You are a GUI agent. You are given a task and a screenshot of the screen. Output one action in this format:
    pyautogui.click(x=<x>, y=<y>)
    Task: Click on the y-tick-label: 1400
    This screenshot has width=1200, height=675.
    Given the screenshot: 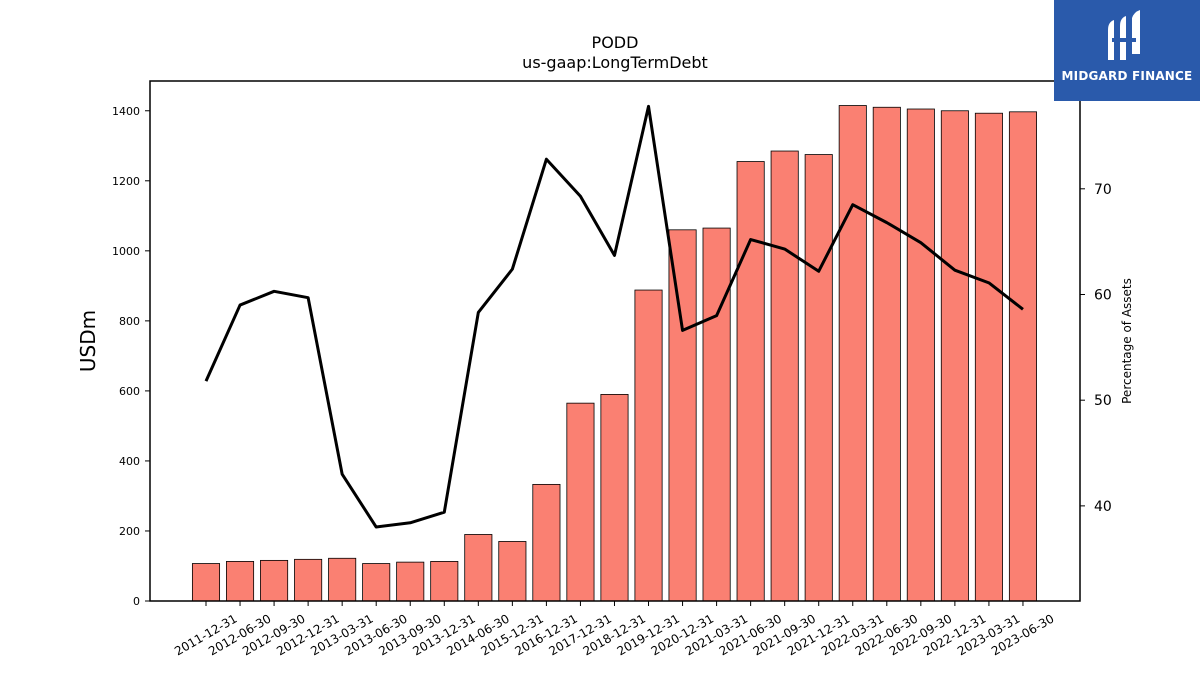 What is the action you would take?
    pyautogui.click(x=126, y=111)
    